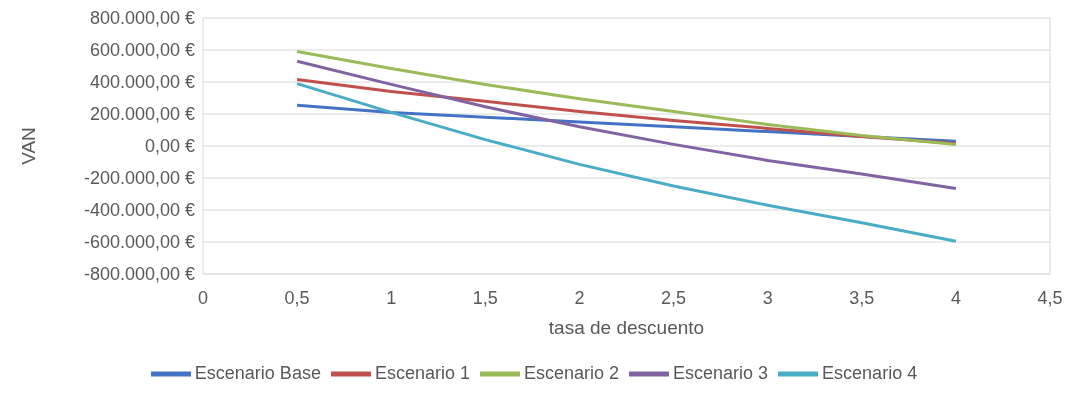 Image resolution: width=1078 pixels, height=412 pixels. I want to click on x-tick-label: 4, so click(955, 298).